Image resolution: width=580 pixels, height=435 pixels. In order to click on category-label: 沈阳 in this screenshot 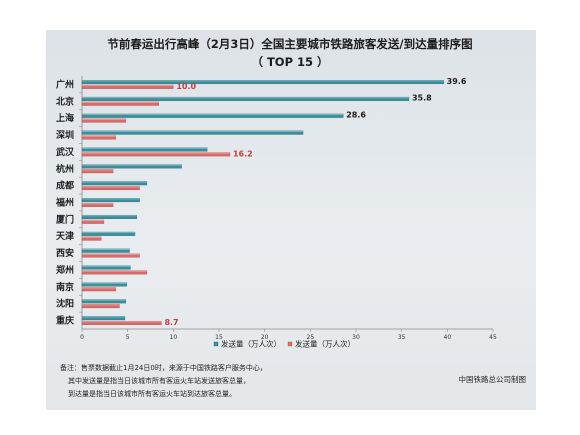, I will do `click(65, 304)`.